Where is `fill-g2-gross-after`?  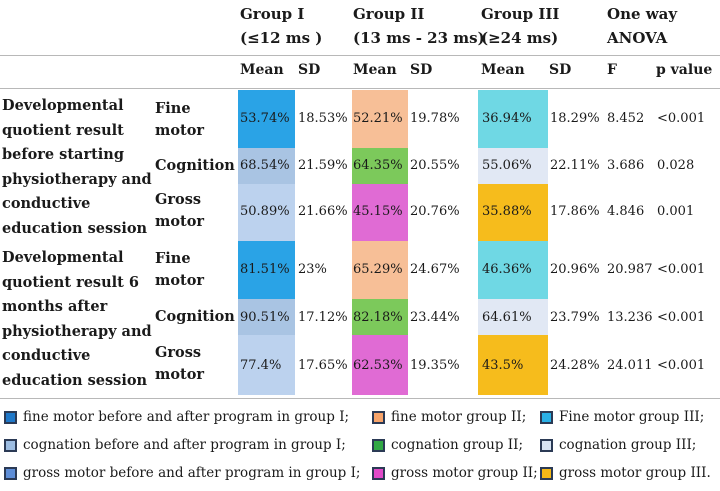 fill-g2-gross-after is located at coordinates (380, 365).